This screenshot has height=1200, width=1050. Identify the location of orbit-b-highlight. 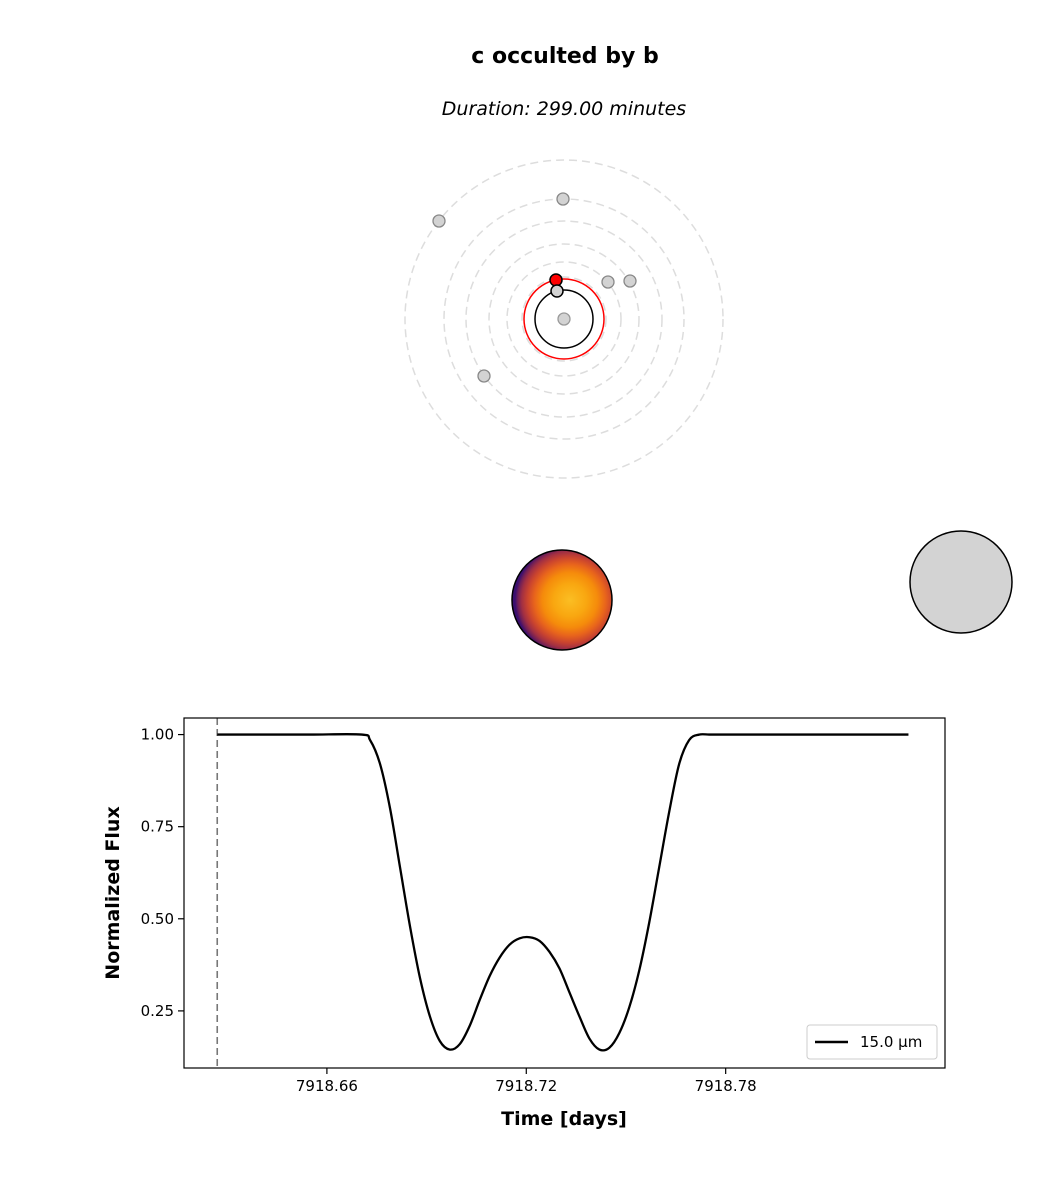
(564, 319).